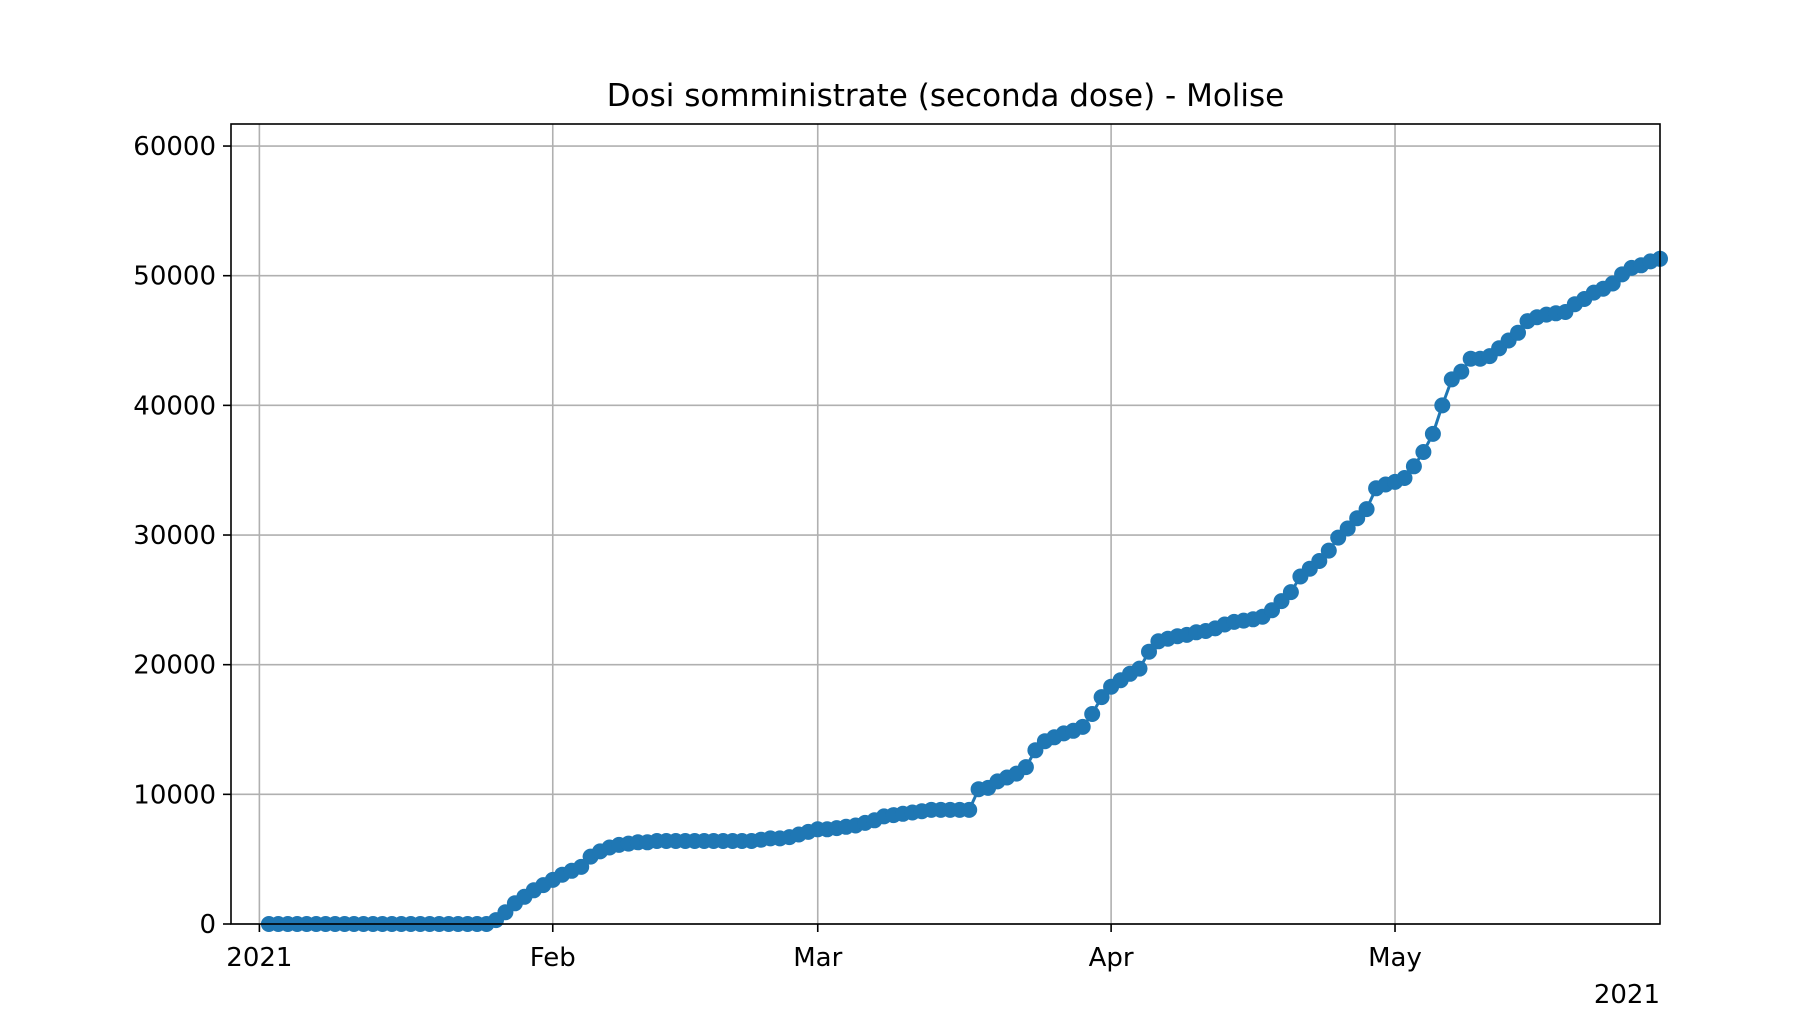 This screenshot has width=1820, height=1024. I want to click on x-tick-label: Apr, so click(1111, 958).